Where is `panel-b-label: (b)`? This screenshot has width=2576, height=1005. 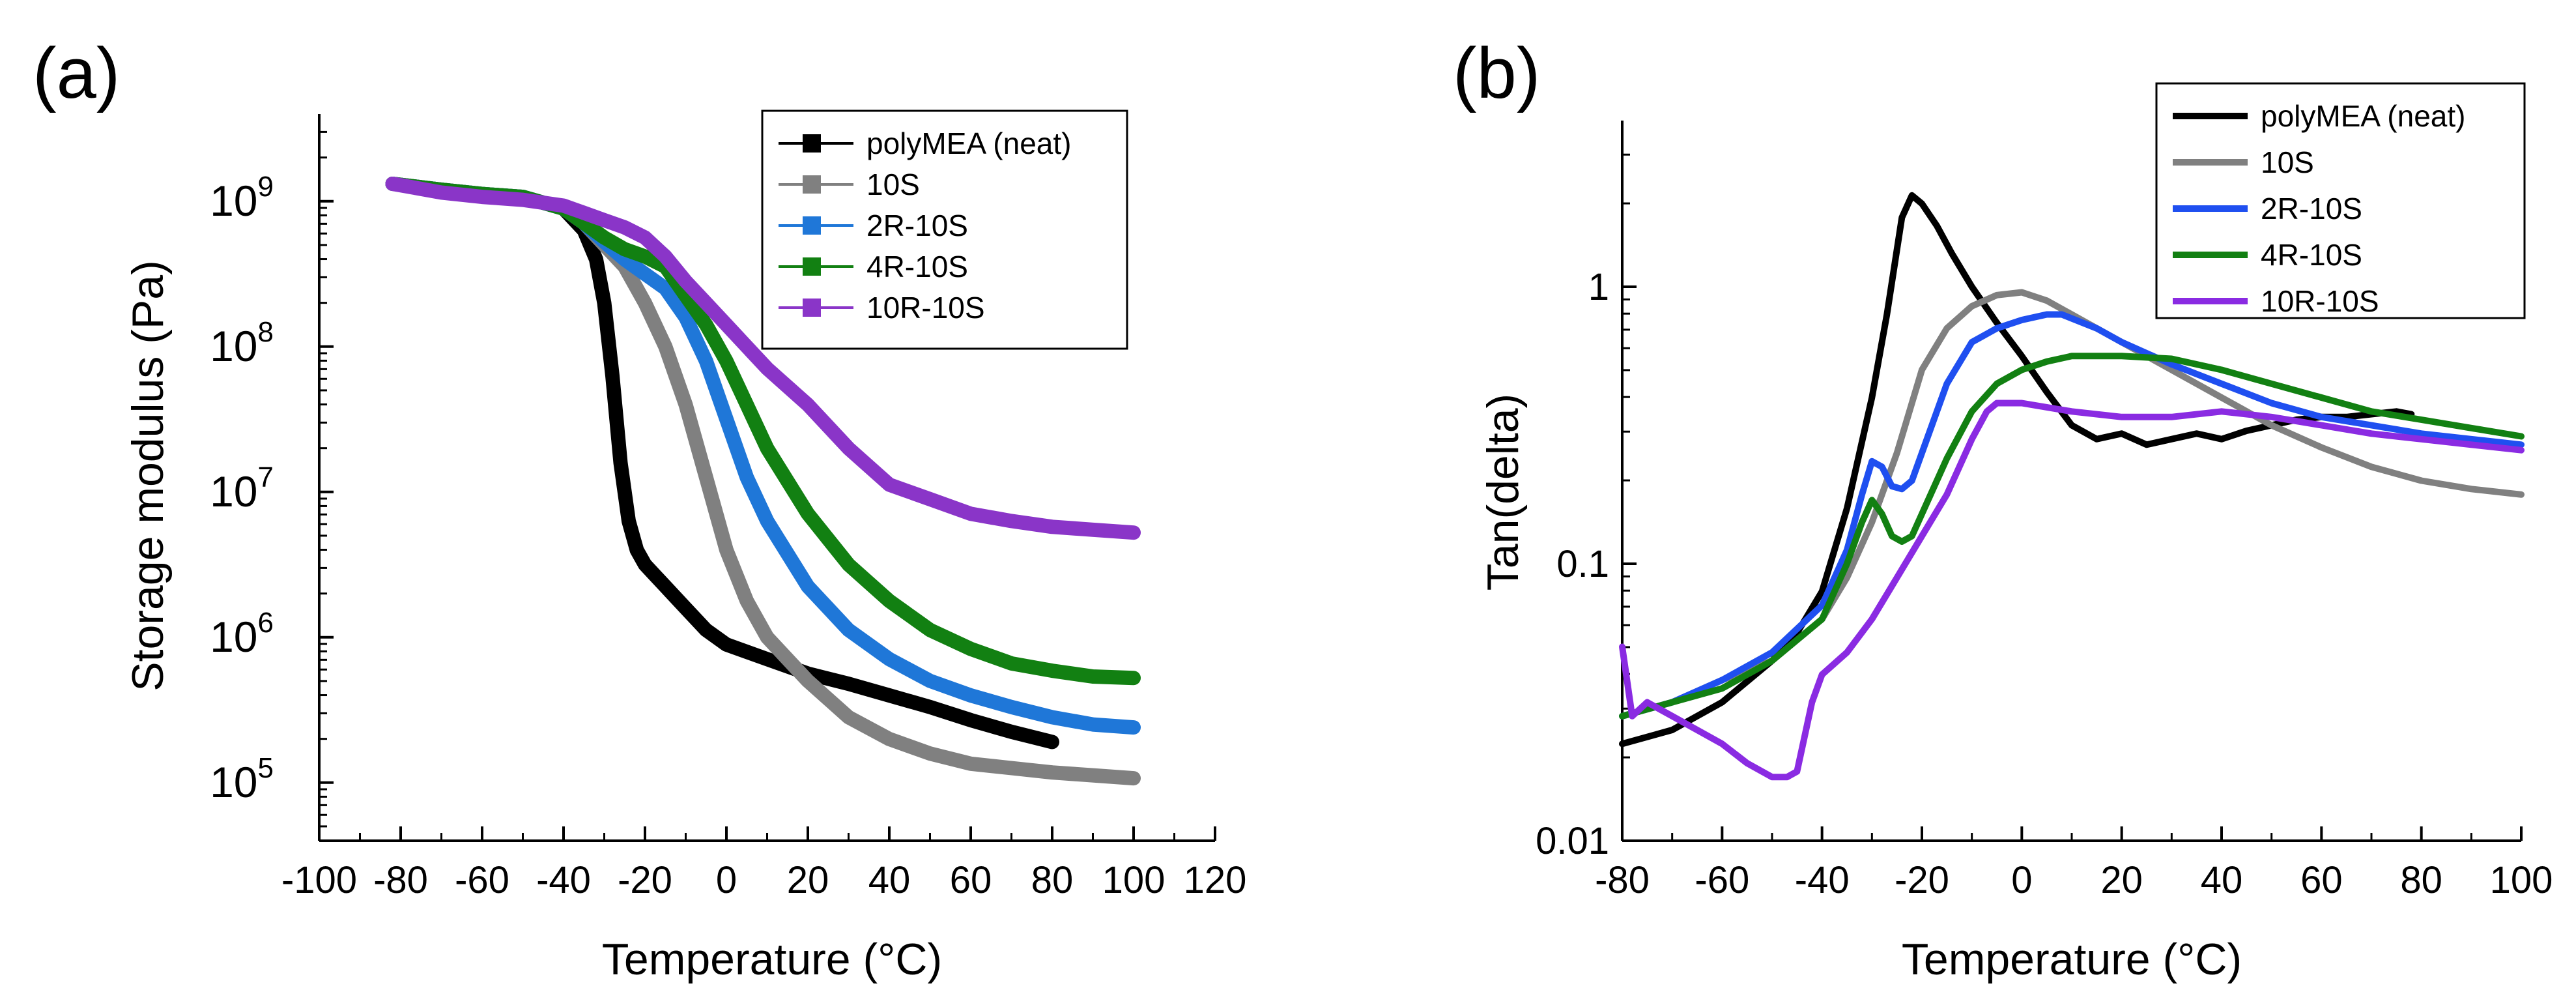
panel-b-label: (b) is located at coordinates (1496, 73).